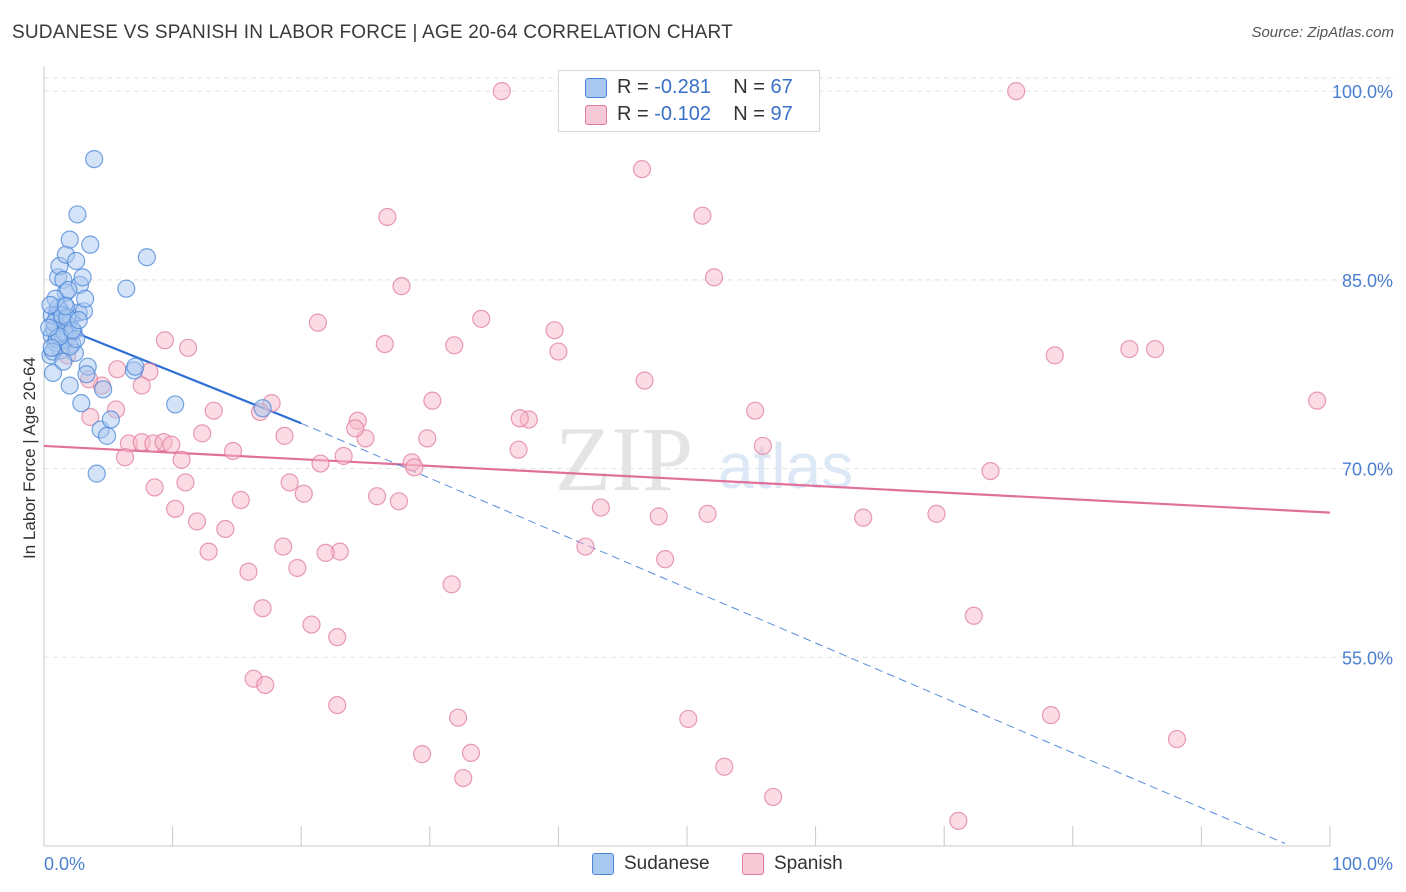 This screenshot has height=892, width=1406. I want to click on spanish-trend-line, so click(687, 479).